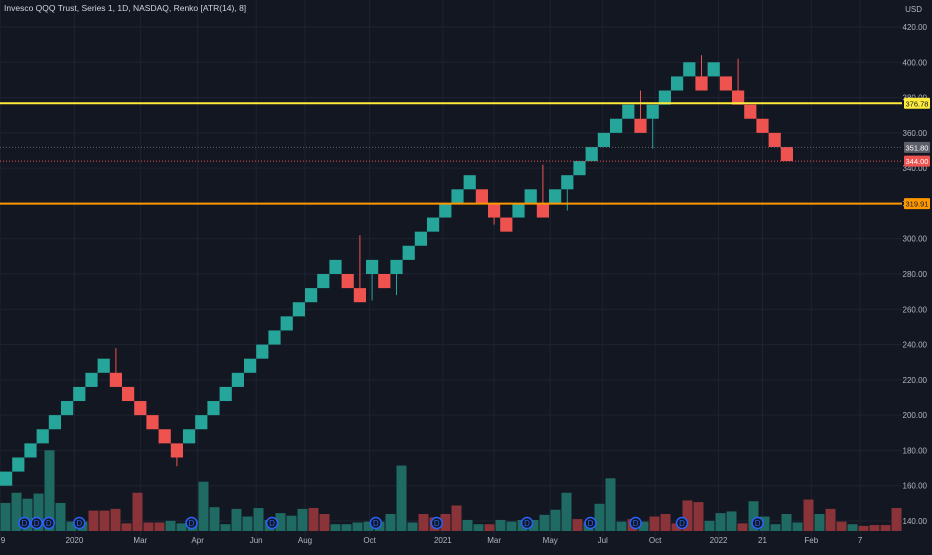 The height and width of the screenshot is (555, 932). I want to click on x-axis-tick-label: 7, so click(860, 540).